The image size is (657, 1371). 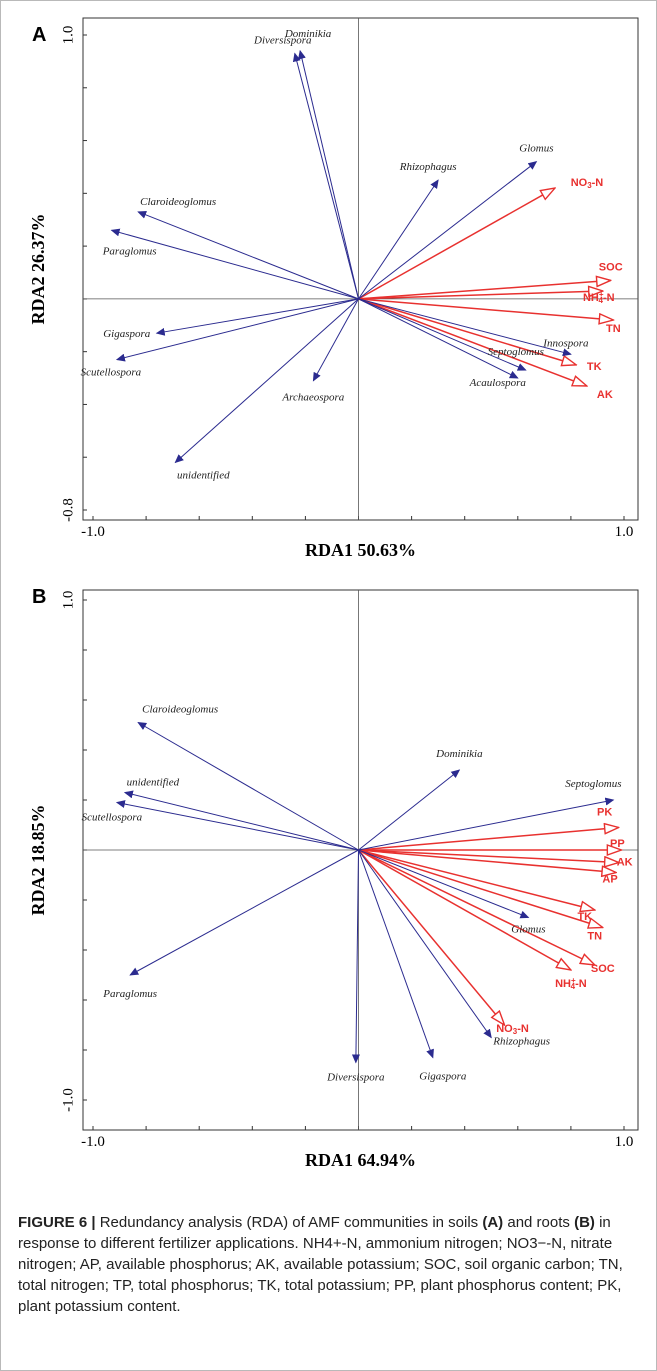 What do you see at coordinates (565, 343) in the screenshot?
I see `species-label-innospora: Innospora` at bounding box center [565, 343].